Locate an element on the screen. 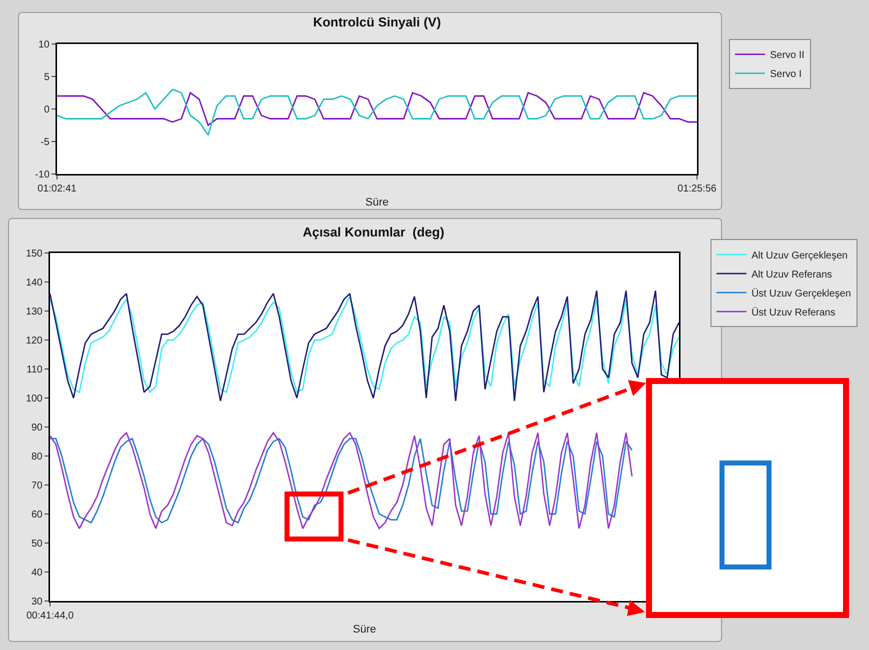  y-tick-label: 80 is located at coordinates (37, 457).